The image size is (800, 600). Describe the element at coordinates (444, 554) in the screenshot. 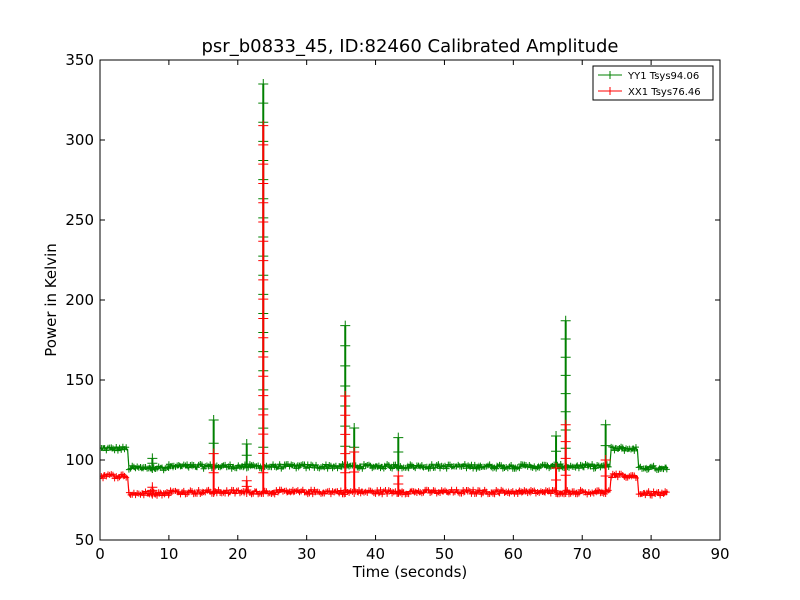

I see `x-tick-label: 50` at that location.